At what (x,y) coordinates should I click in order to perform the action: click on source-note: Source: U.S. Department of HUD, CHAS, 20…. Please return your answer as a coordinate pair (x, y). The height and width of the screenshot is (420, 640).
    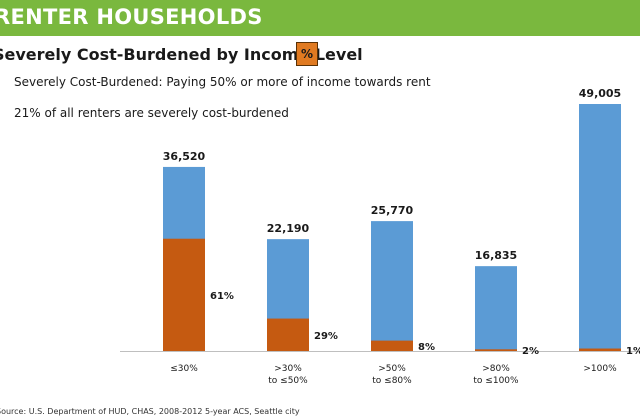
    Looking at the image, I should click on (150, 411).